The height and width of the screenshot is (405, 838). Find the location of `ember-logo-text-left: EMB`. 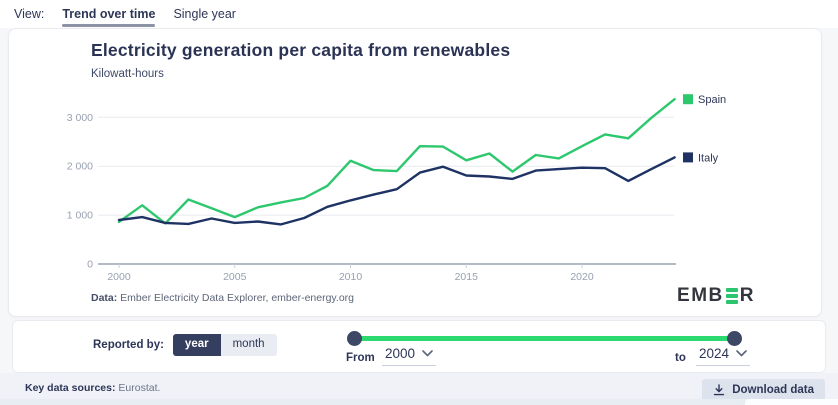

ember-logo-text-left: EMB is located at coordinates (700, 295).